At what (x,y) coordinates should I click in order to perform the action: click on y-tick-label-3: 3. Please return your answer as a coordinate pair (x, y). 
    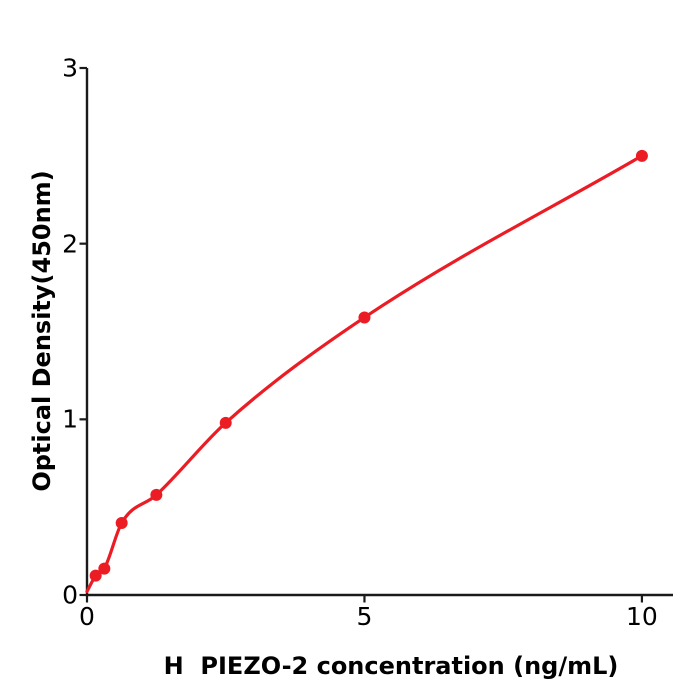
    Looking at the image, I should click on (70, 68).